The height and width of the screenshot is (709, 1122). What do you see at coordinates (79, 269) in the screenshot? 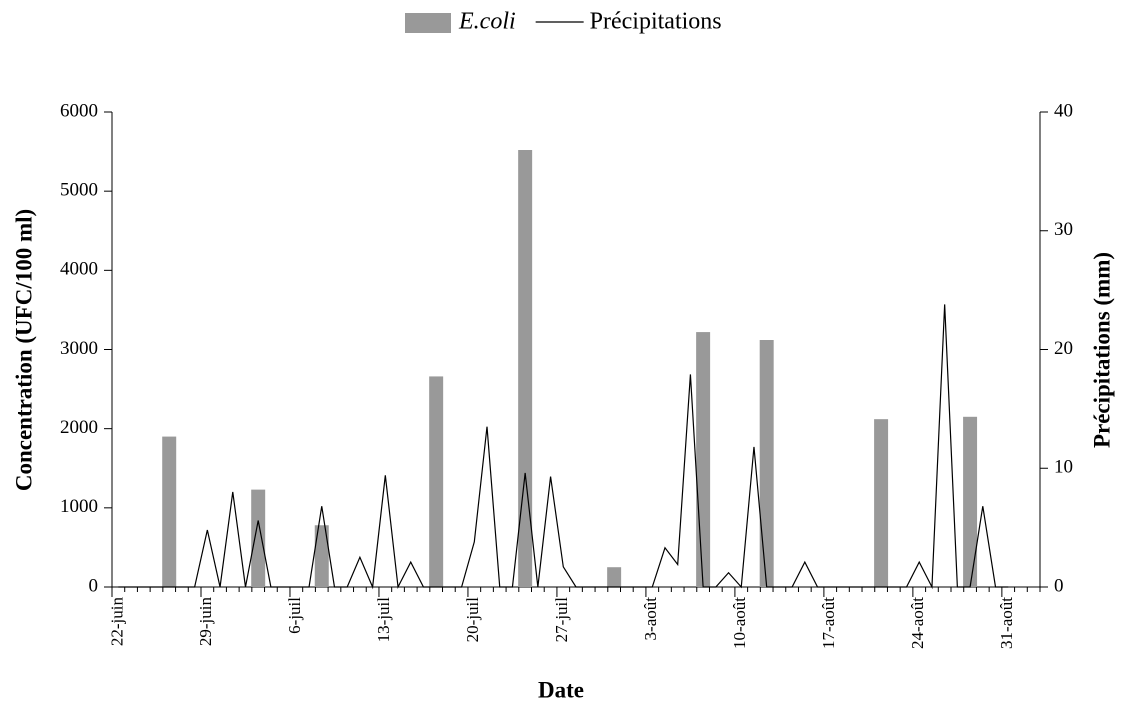
I see `y-tick-label: 4000` at bounding box center [79, 269].